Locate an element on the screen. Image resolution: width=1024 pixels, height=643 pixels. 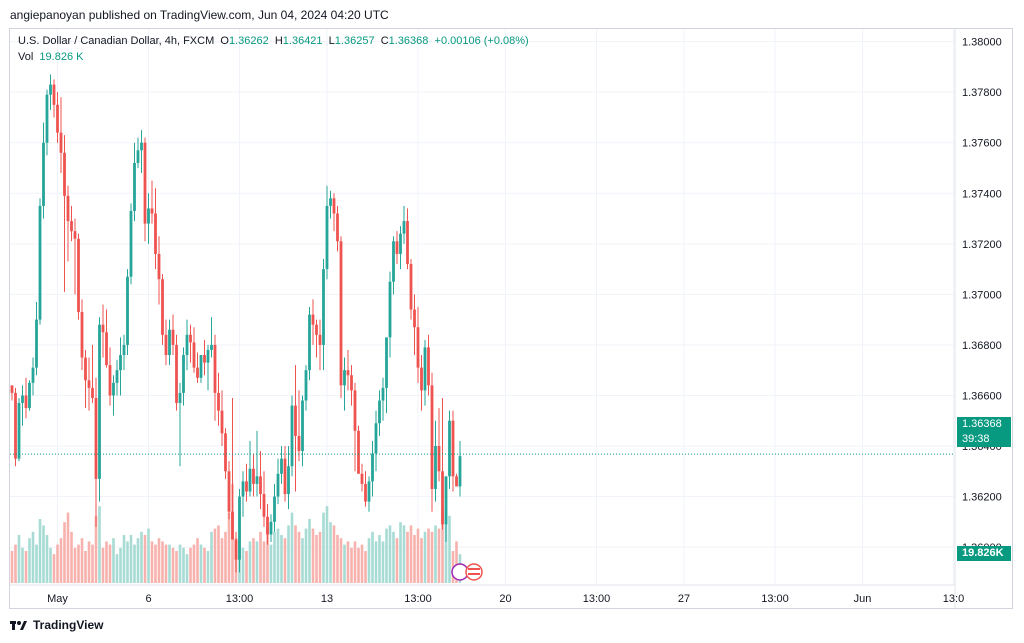
last-price-label: 1.36368 is located at coordinates (984, 424).